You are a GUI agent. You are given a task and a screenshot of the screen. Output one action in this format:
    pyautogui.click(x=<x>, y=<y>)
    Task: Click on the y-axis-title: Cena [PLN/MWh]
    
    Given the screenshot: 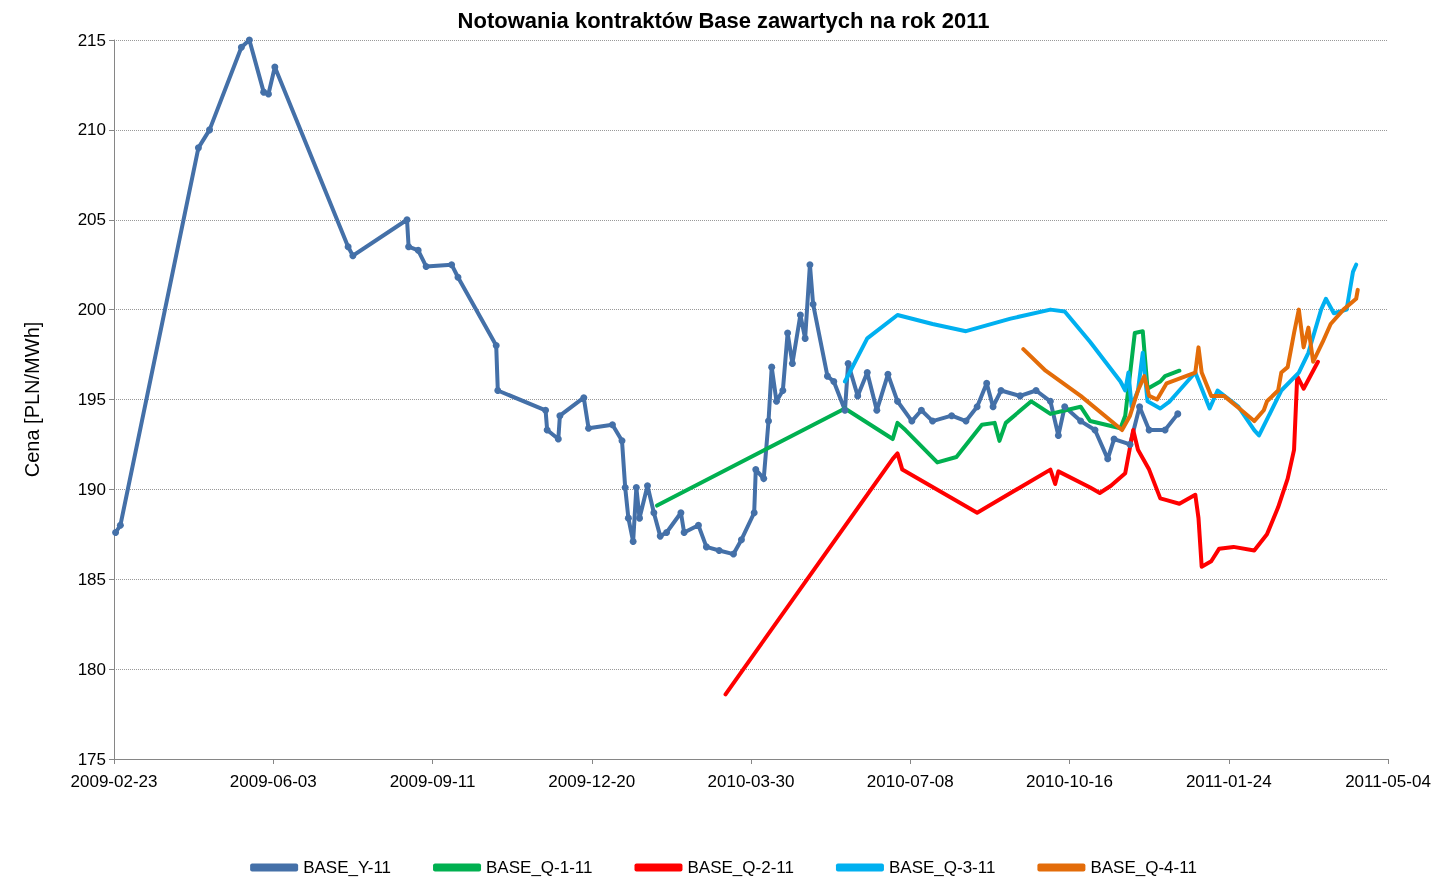 What is the action you would take?
    pyautogui.click(x=32, y=399)
    